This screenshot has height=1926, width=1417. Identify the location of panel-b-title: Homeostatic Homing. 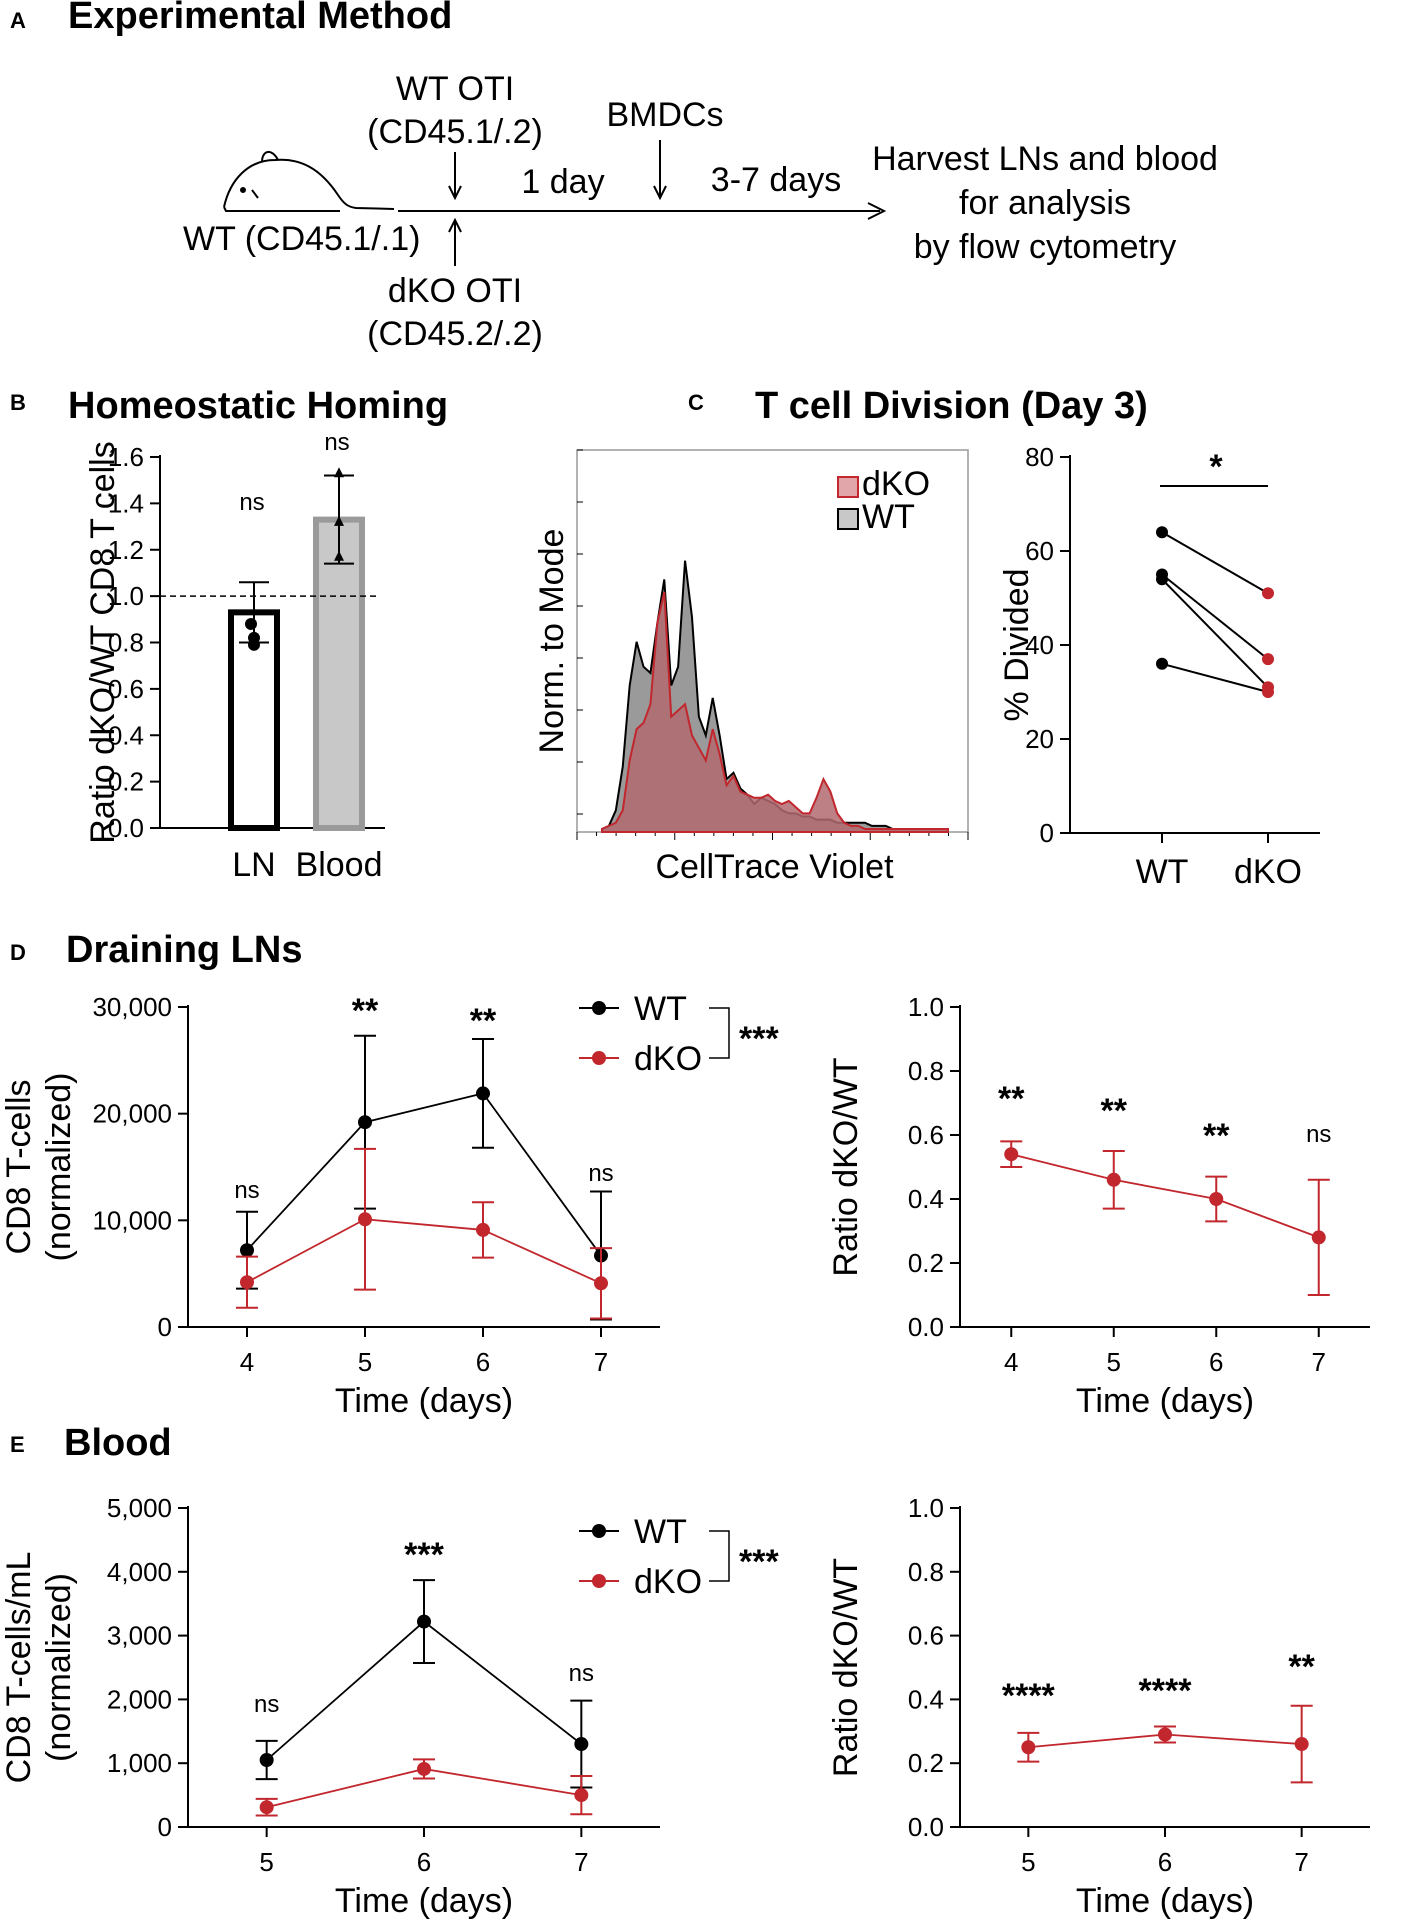
(258, 406).